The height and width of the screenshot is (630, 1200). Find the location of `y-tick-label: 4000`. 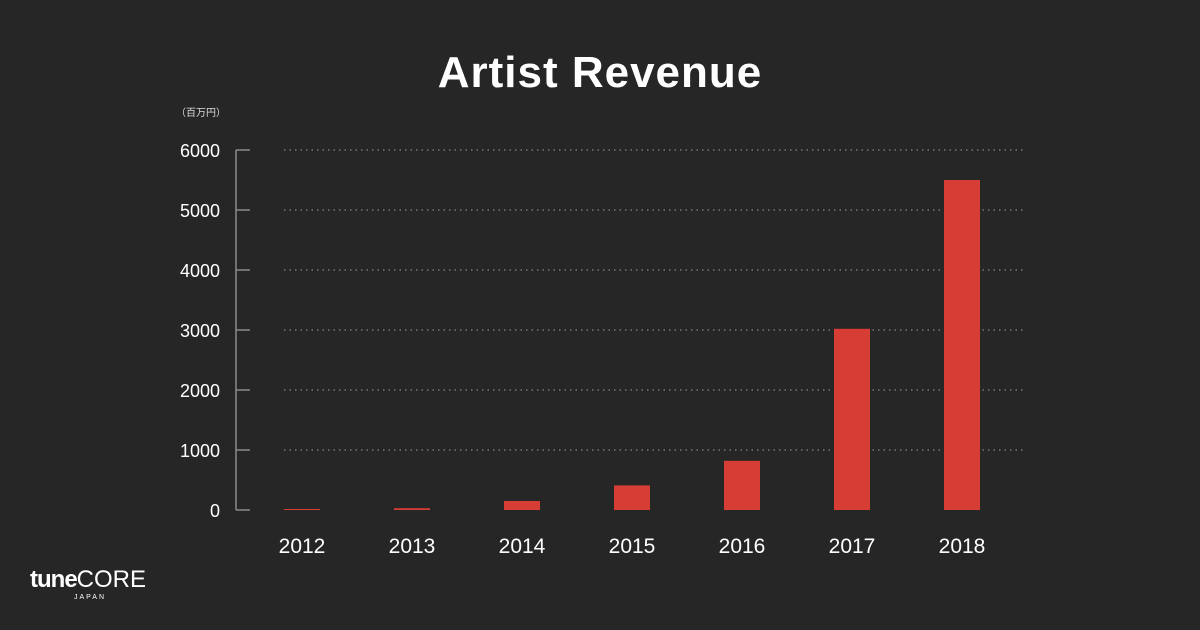

y-tick-label: 4000 is located at coordinates (200, 271).